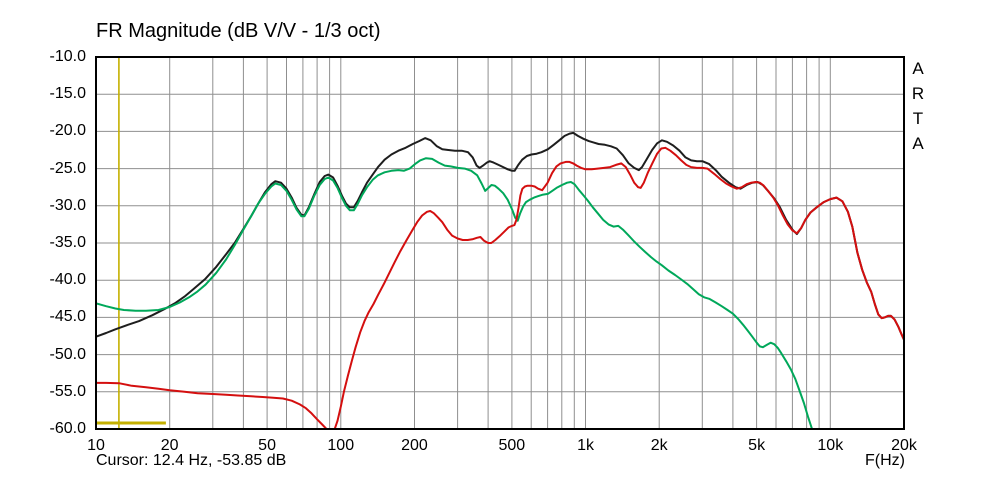  What do you see at coordinates (67, 131) in the screenshot?
I see `y-tick-label: -20.0` at bounding box center [67, 131].